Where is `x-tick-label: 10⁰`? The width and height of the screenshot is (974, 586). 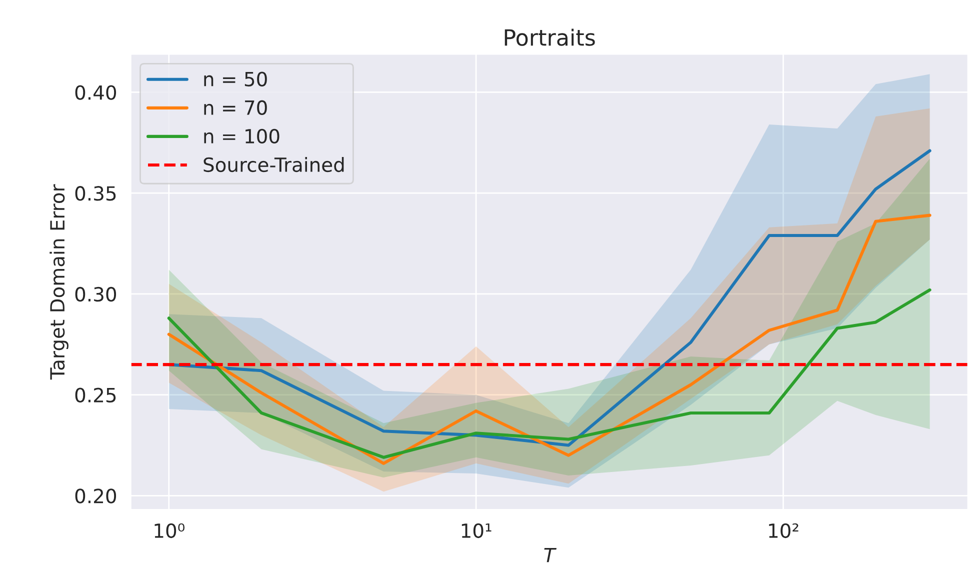 x-tick-label: 10⁰ is located at coordinates (169, 530).